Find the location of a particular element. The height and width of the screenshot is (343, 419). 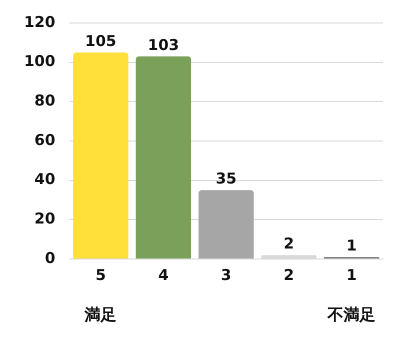

y-tick-label: 20 is located at coordinates (45, 219).